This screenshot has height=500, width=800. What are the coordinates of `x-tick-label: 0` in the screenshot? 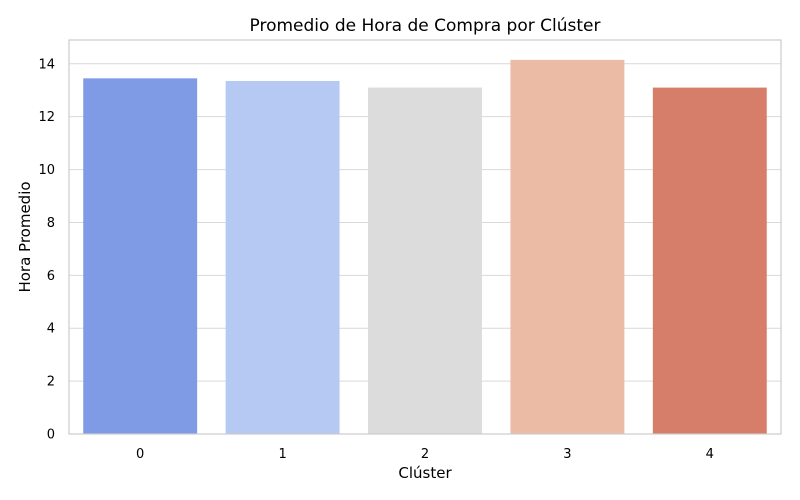 It's located at (140, 454).